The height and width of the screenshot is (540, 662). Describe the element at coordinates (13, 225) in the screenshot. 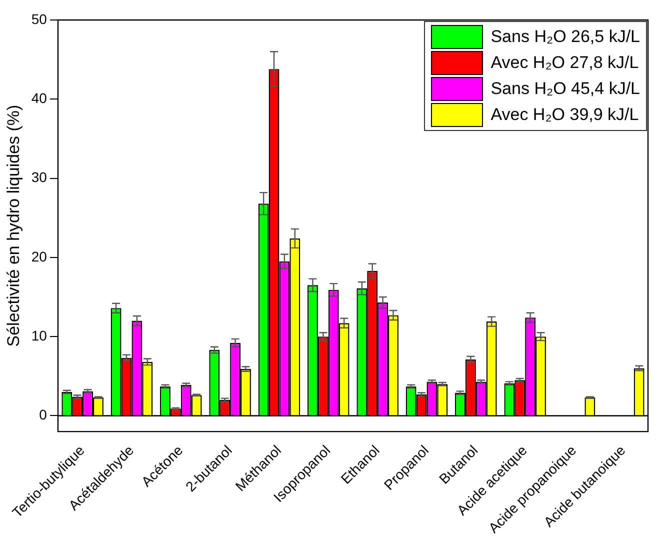

I see `y-axis-title: Sélectivité en hydro liquides (%)` at that location.